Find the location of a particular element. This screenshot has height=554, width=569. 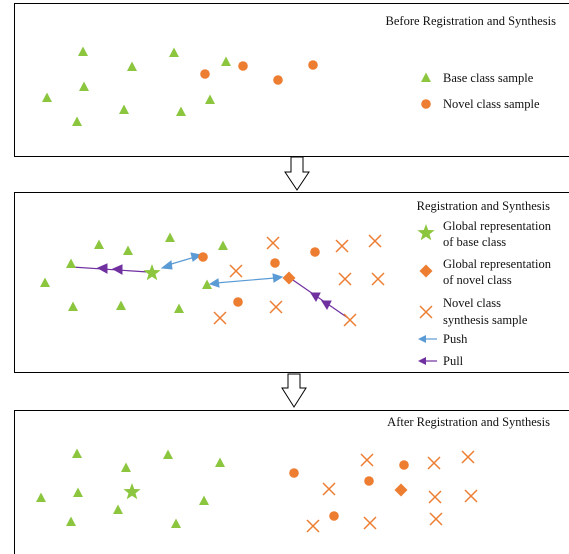

pull-legend-arrow-icon is located at coordinates (427, 361).